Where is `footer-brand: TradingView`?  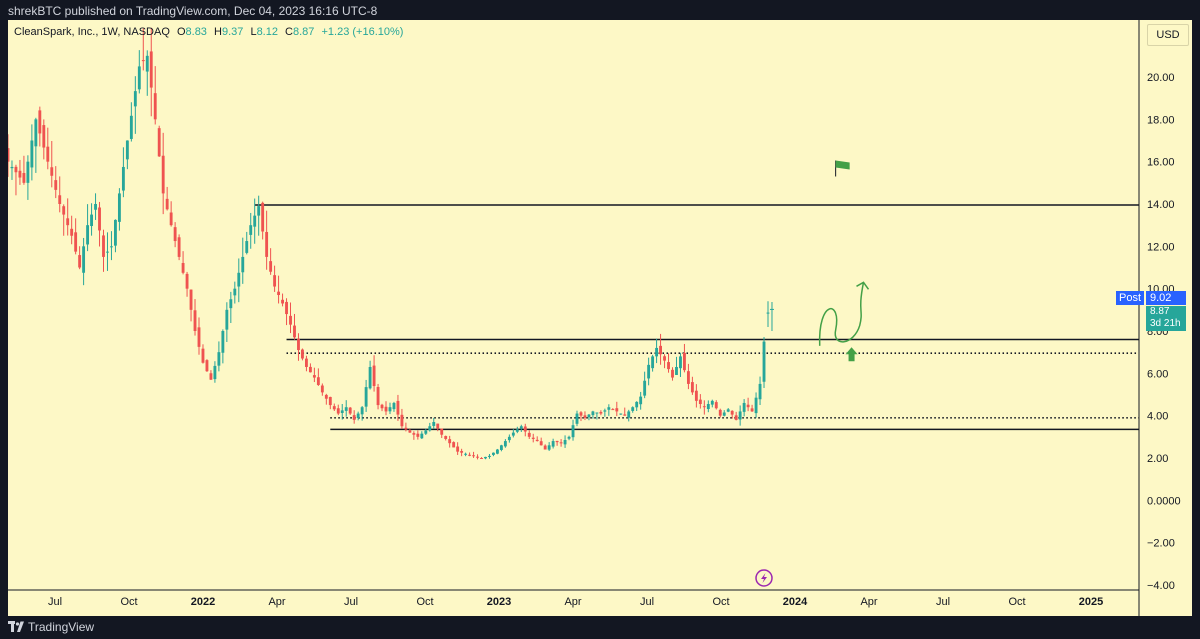
footer-brand: TradingView is located at coordinates (61, 627).